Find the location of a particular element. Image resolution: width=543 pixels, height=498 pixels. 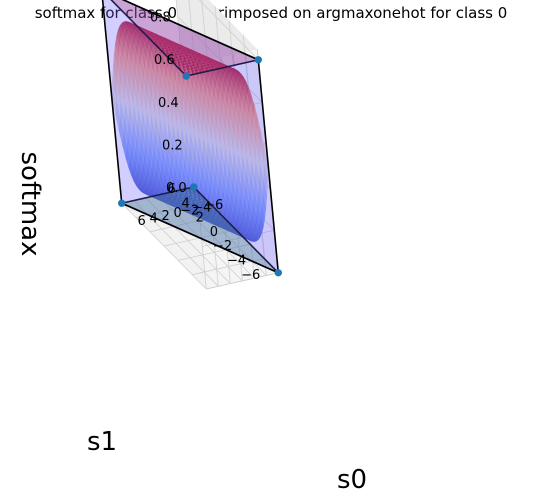

softmax-surface is located at coordinates (190, 131).